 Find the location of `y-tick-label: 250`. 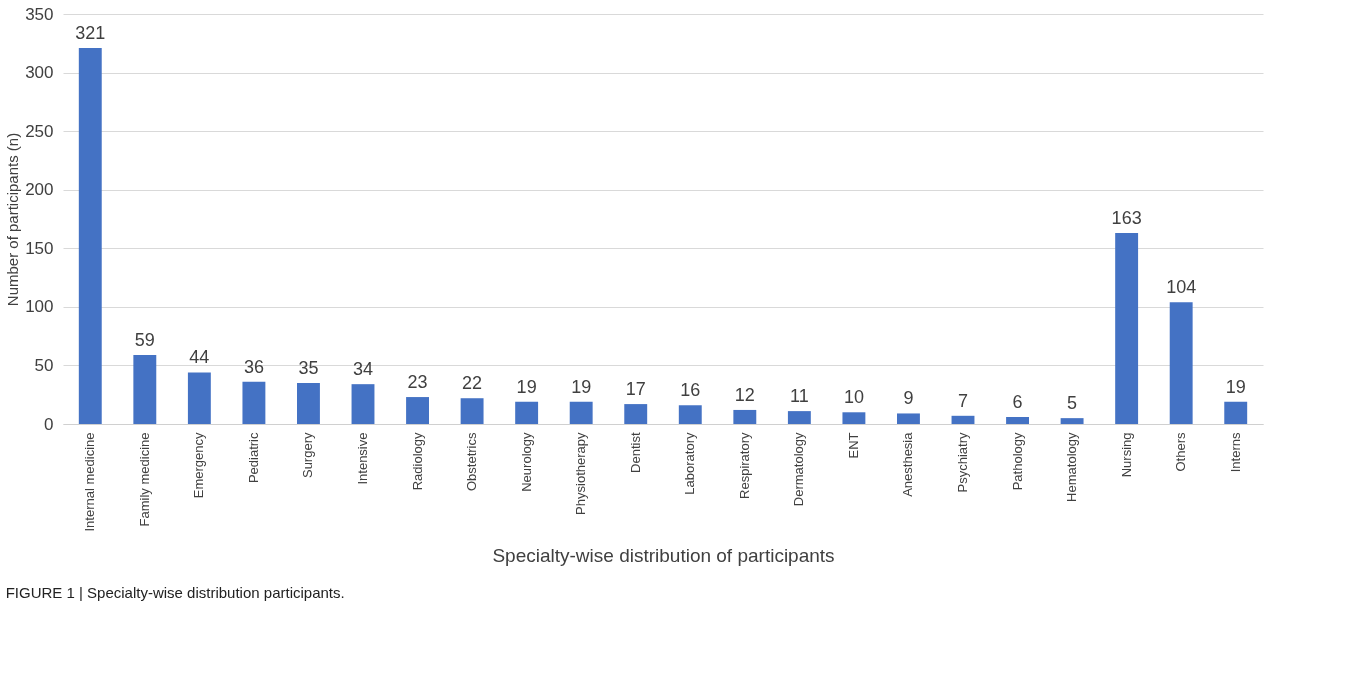

y-tick-label: 250 is located at coordinates (39, 131).